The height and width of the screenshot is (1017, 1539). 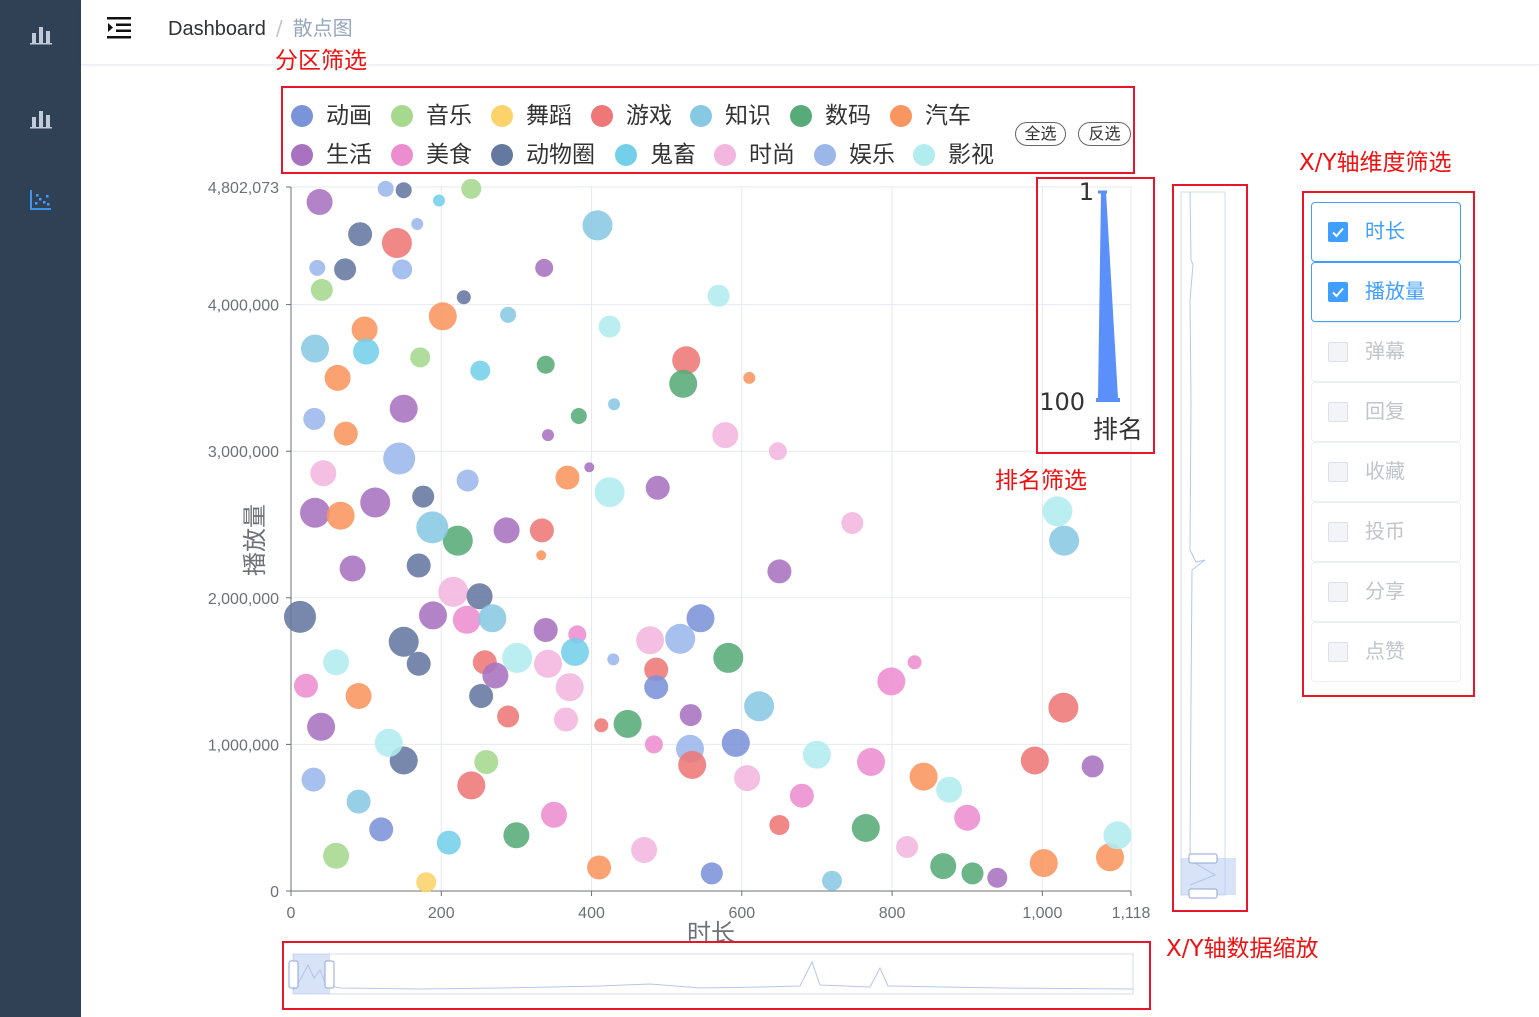 I want to click on rank-range-bar, so click(x=1108, y=295).